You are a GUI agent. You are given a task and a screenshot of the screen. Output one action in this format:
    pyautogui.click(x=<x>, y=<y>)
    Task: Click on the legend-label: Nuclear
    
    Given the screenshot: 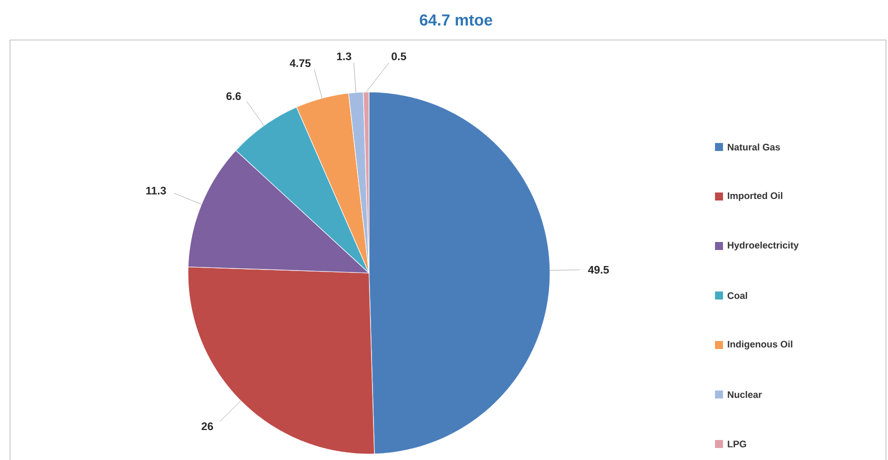 What is the action you would take?
    pyautogui.click(x=745, y=394)
    